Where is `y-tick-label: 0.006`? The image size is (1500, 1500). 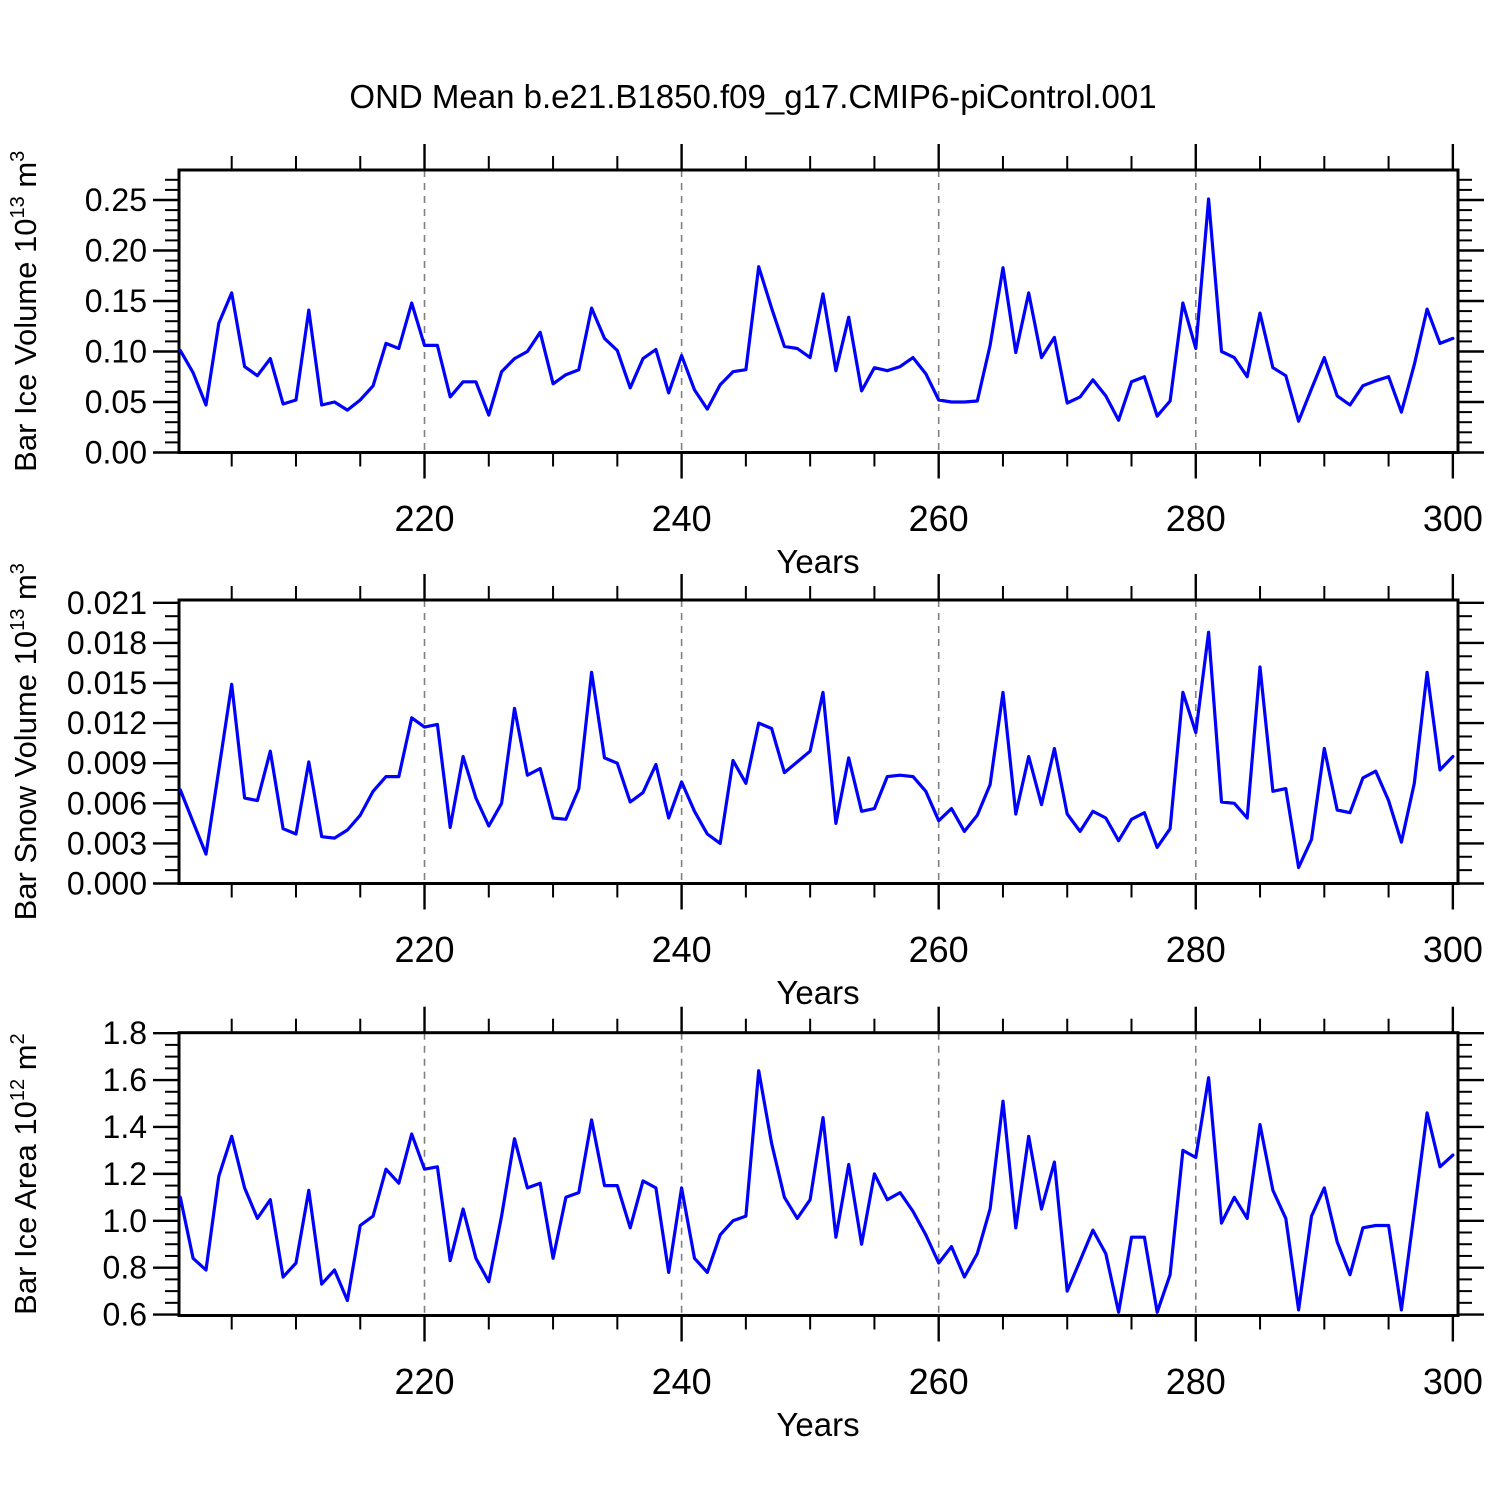
y-tick-label: 0.006 is located at coordinates (107, 803).